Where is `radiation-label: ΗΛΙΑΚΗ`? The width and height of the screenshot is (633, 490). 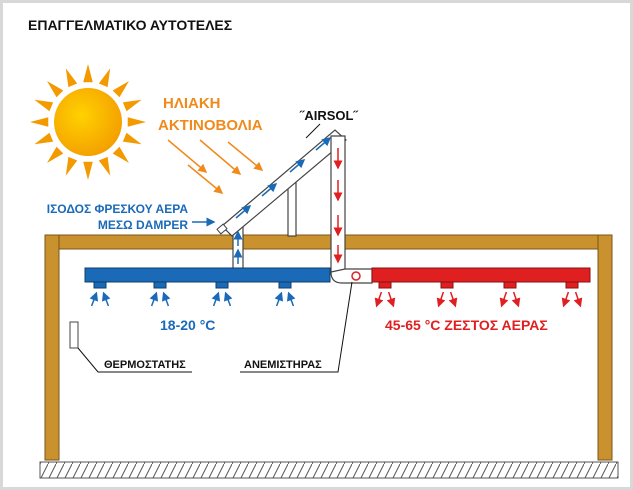
radiation-label: ΗΛΙΑΚΗ is located at coordinates (192, 103).